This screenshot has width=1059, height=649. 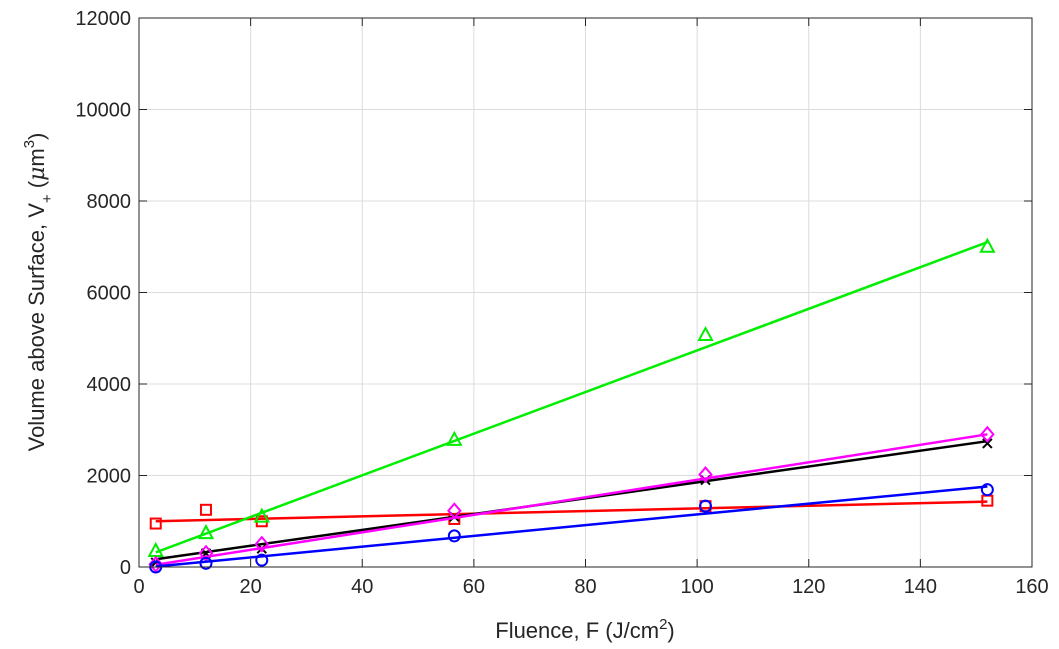 I want to click on x-tick-label: 160, so click(x=1031, y=587).